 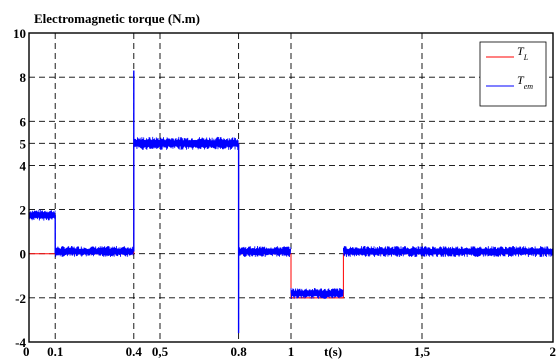 What do you see at coordinates (20, 298) in the screenshot?
I see `y-tick-label-7: -2` at bounding box center [20, 298].